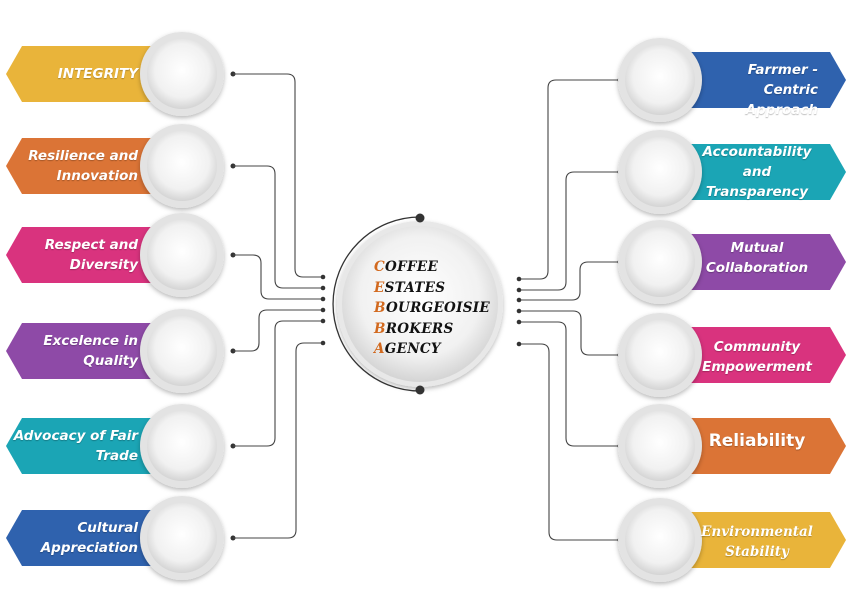 This screenshot has width=852, height=595. I want to click on label-line: Farrmer -Centric, so click(782, 80).